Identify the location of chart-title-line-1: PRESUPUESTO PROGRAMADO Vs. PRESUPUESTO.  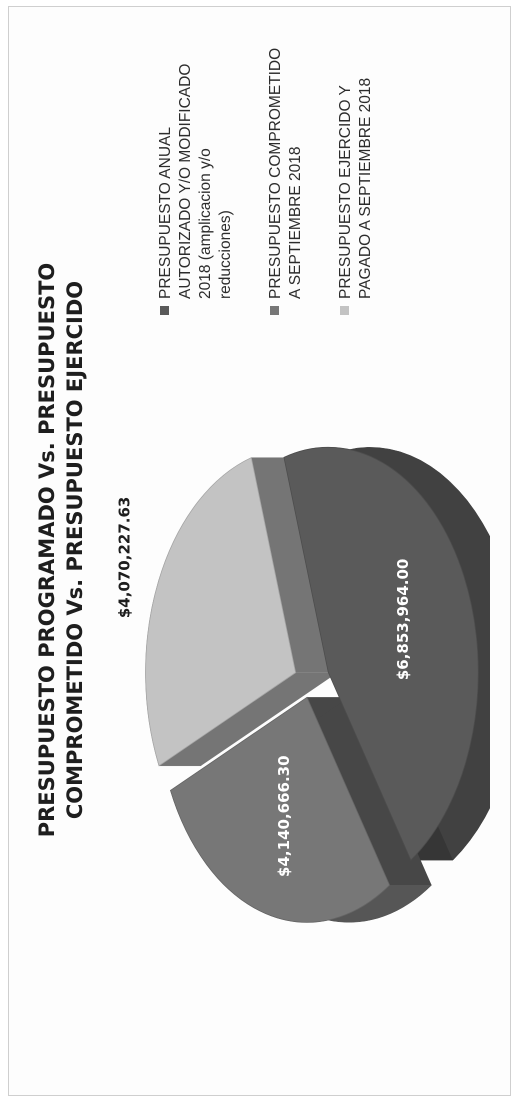
(47, 550).